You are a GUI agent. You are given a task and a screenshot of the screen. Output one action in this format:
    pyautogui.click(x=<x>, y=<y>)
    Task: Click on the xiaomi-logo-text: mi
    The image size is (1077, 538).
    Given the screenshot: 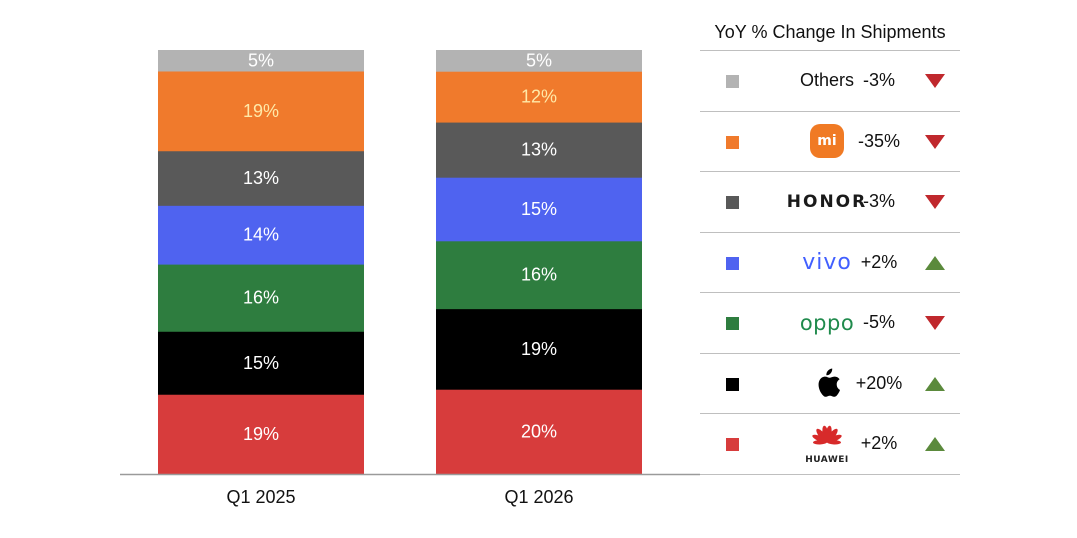 What is the action you would take?
    pyautogui.click(x=827, y=141)
    